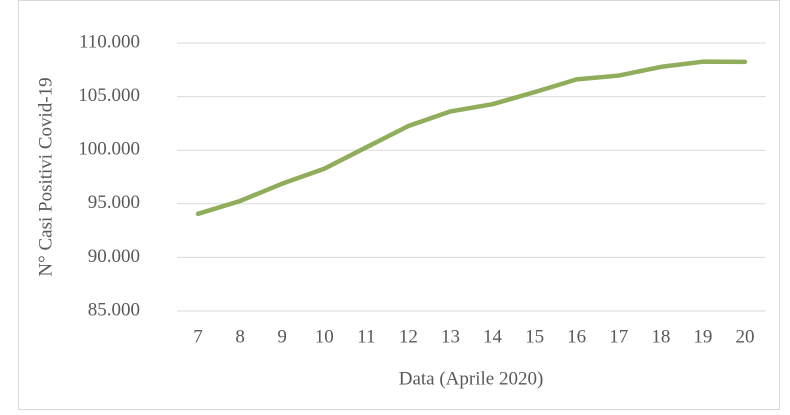  I want to click on x-tick-label: 13, so click(450, 336).